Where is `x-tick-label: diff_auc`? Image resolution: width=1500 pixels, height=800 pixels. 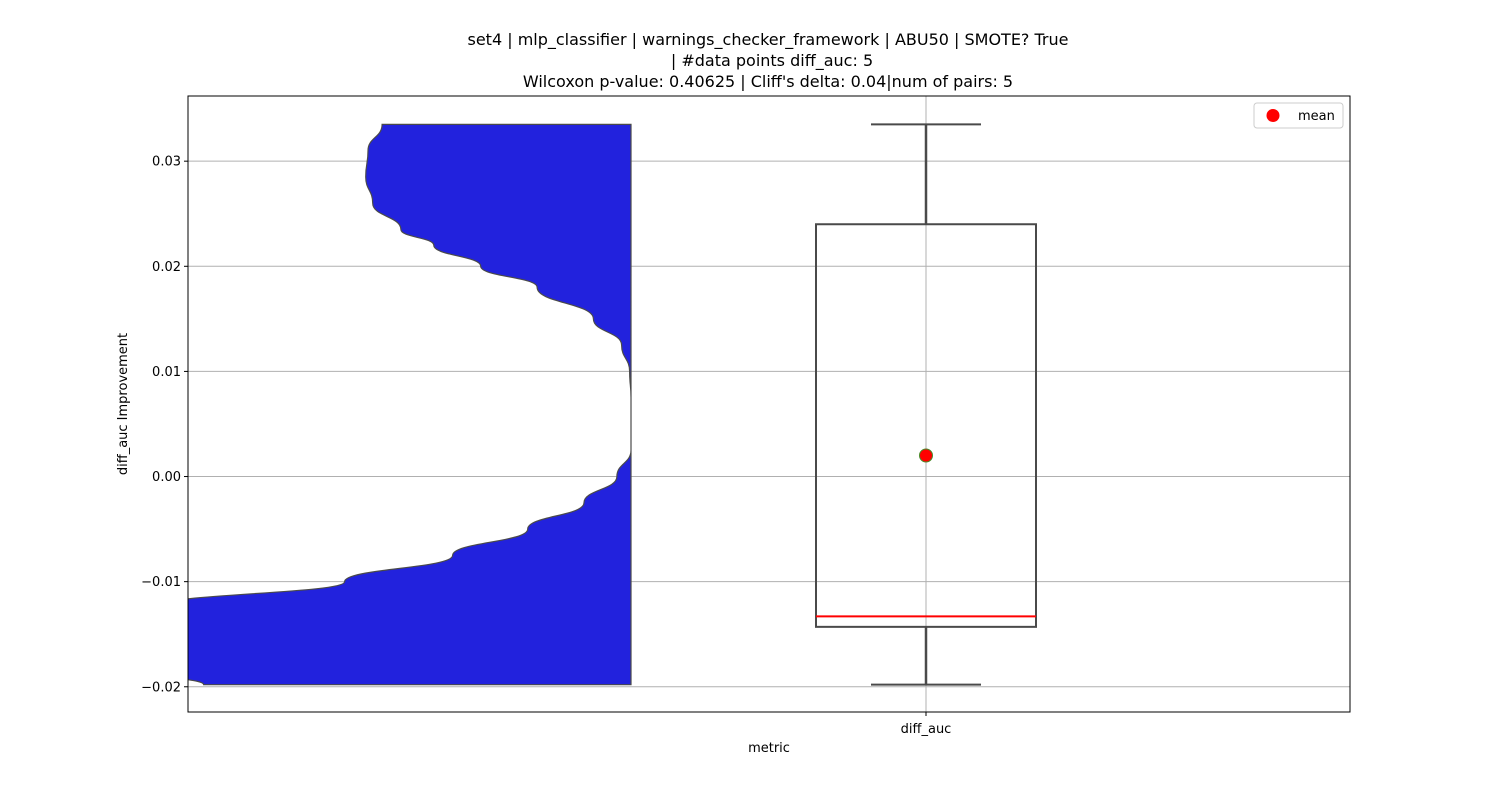
x-tick-label: diff_auc is located at coordinates (926, 729).